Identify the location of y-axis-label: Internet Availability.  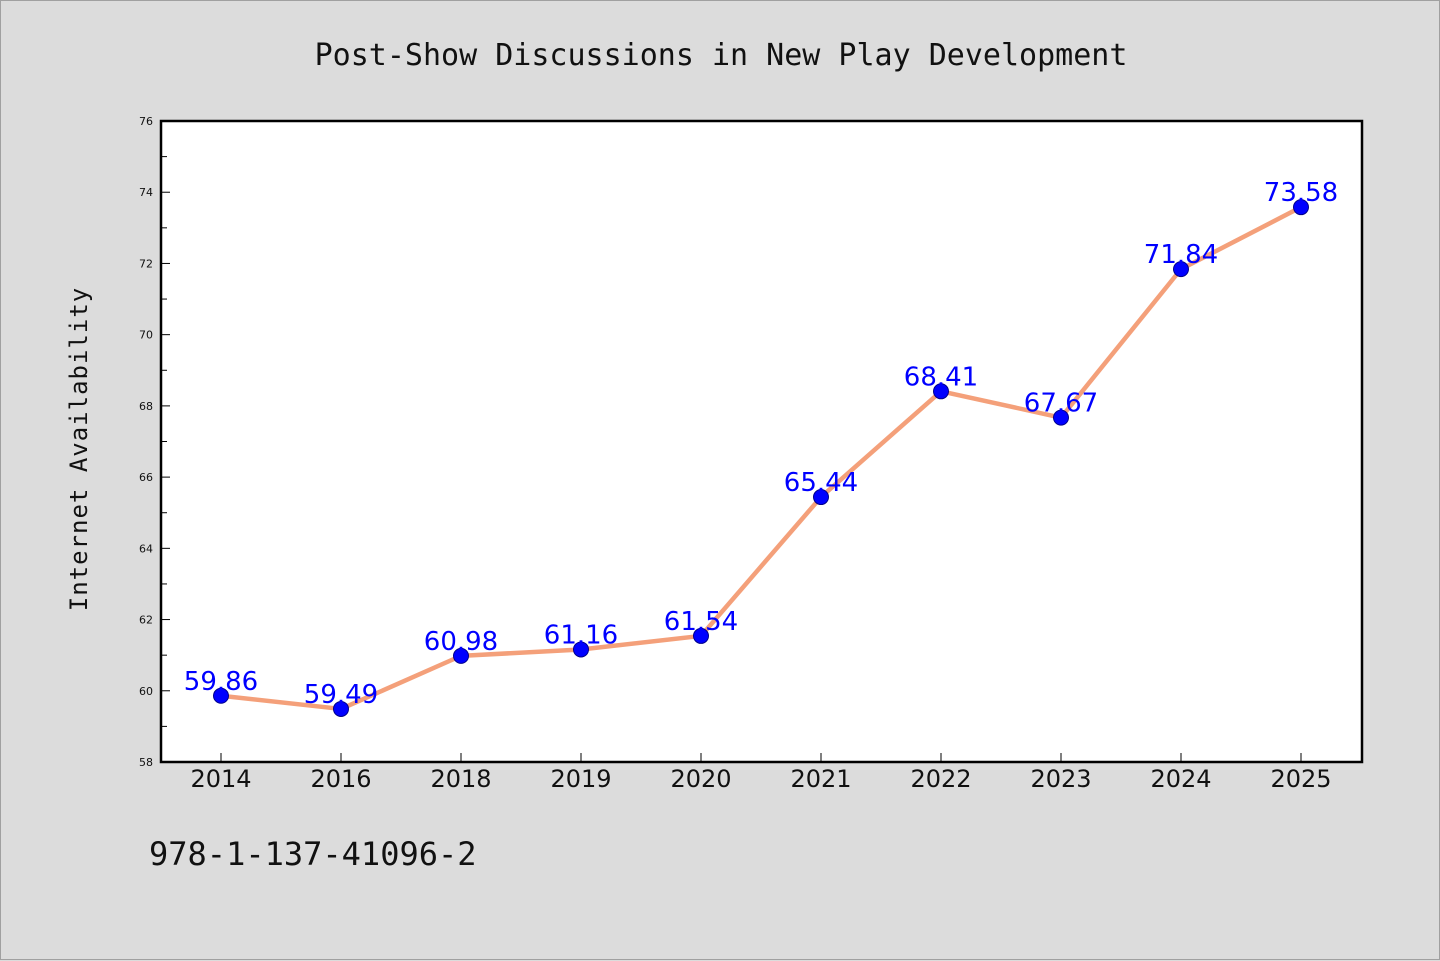
(79, 449).